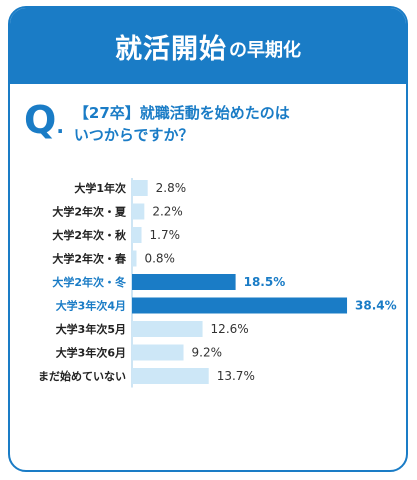  I want to click on category-label: 大学2年次・春, so click(89, 259).